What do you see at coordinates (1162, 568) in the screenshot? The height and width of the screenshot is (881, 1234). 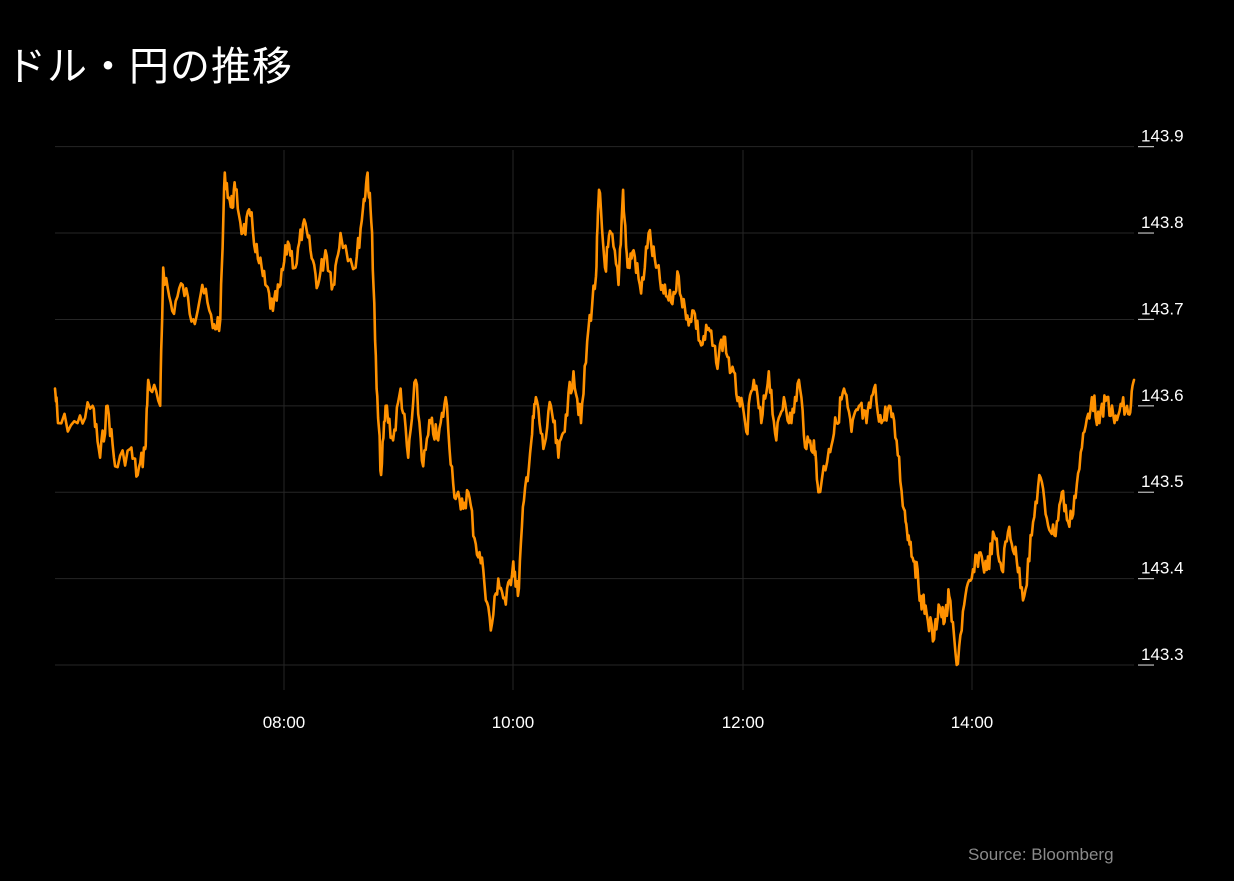 I see `y-tick-label: 143.4` at bounding box center [1162, 568].